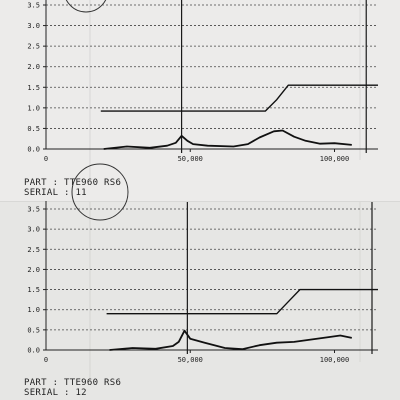  Describe the element at coordinates (55, 193) in the screenshot. I see `serial-caption: SERIAL : 11` at that location.